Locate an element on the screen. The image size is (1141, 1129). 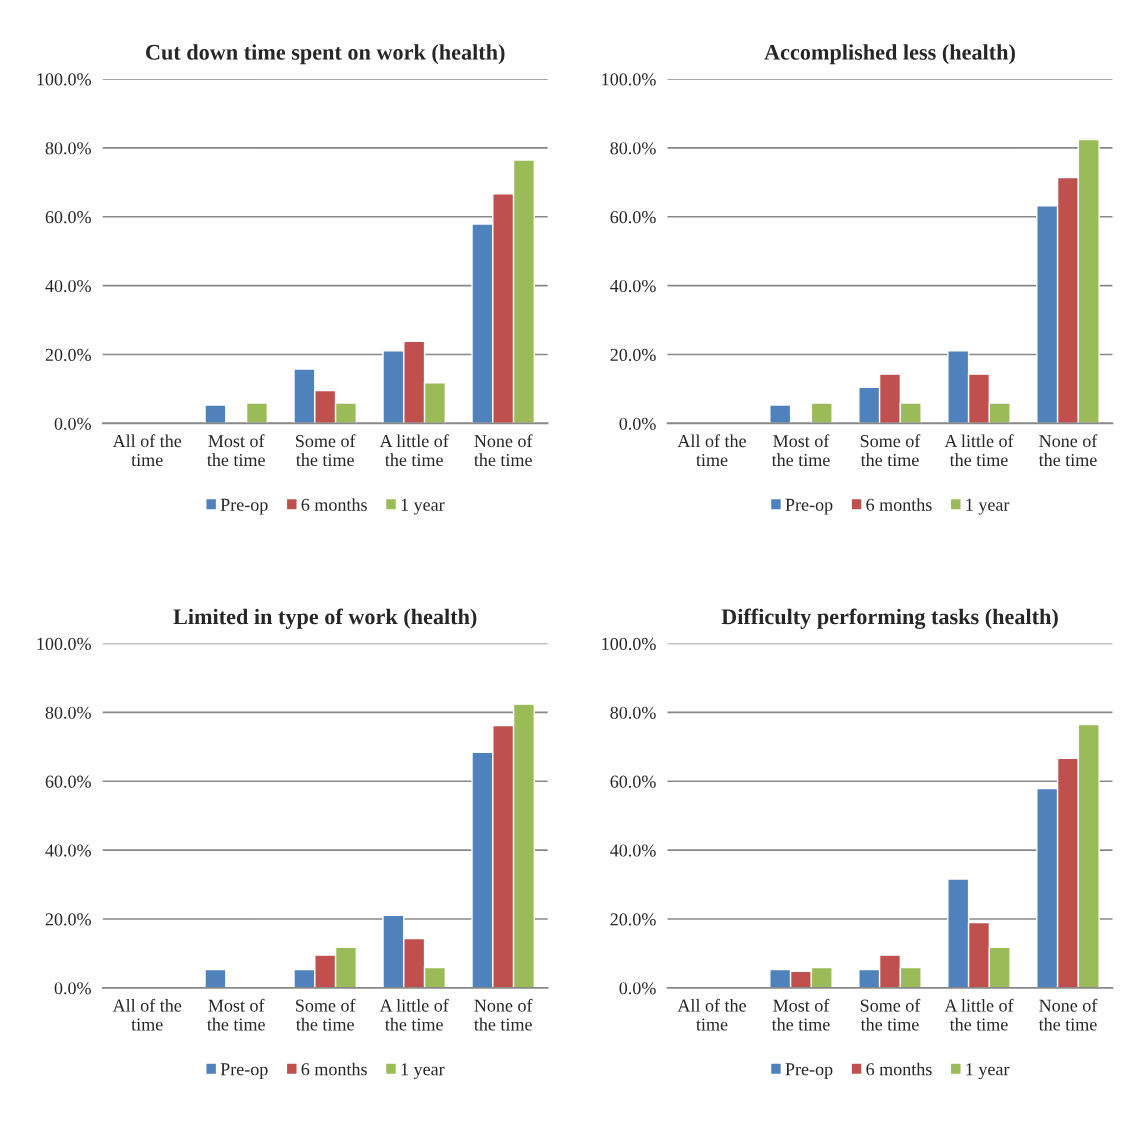
chart-title: Difficulty performing tasks (health) is located at coordinates (889, 618).